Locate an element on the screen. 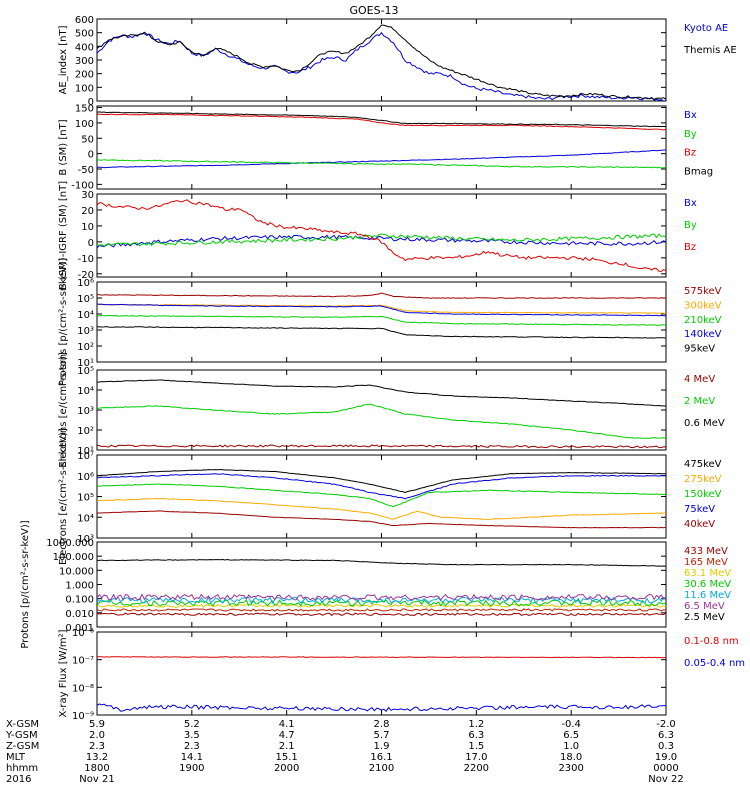 This screenshot has width=750, height=800. x-tick-label: 18.0 is located at coordinates (571, 757).